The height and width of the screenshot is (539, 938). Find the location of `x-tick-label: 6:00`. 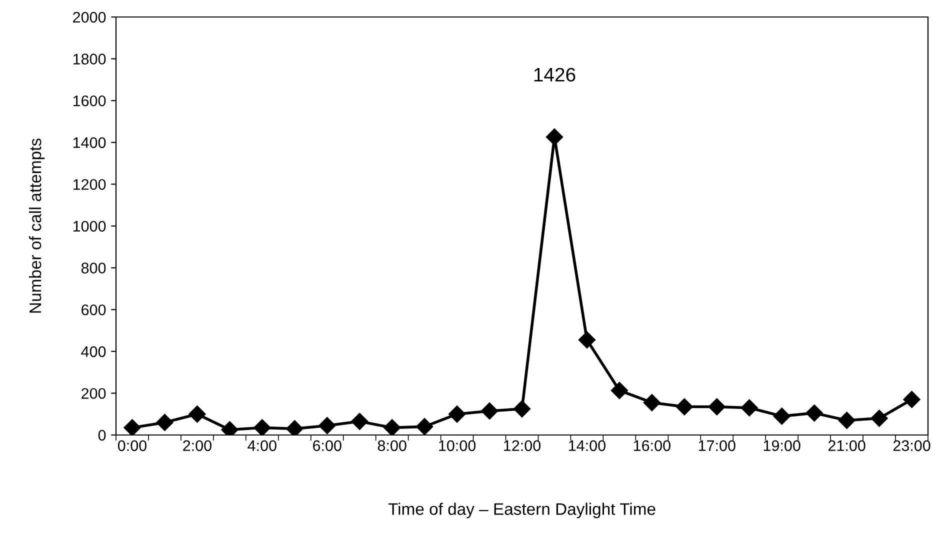

x-tick-label: 6:00 is located at coordinates (327, 446).